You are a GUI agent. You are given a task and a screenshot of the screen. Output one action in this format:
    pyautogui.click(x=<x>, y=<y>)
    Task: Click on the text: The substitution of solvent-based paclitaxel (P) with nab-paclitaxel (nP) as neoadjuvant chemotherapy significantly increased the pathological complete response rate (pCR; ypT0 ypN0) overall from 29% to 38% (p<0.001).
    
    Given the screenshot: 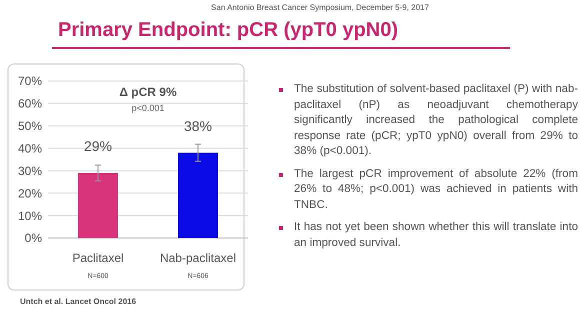 What is the action you would take?
    pyautogui.click(x=436, y=120)
    